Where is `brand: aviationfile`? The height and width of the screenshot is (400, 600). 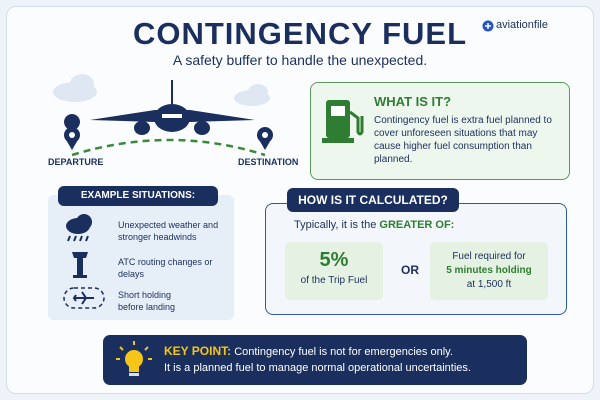 brand: aviationfile is located at coordinates (522, 25).